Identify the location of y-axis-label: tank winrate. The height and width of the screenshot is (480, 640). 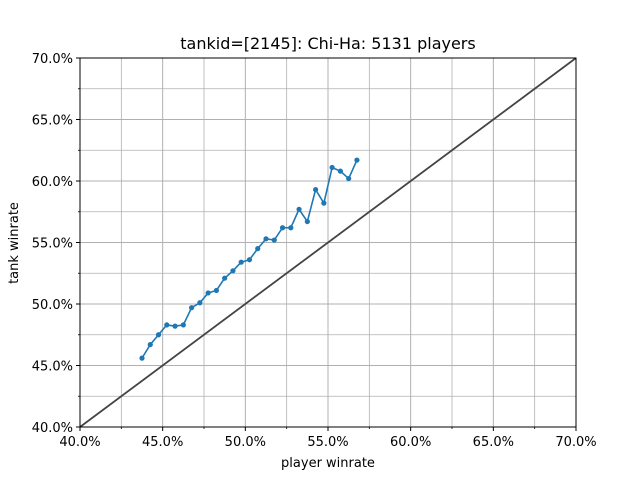
(14, 243).